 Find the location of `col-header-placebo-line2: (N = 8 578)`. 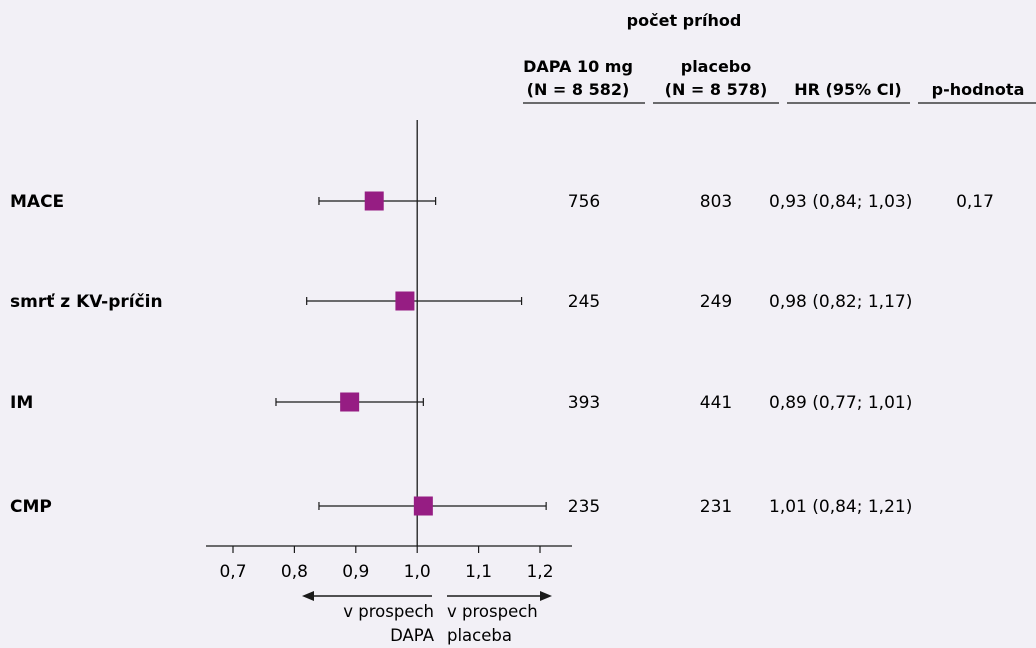

col-header-placebo-line2: (N = 8 578) is located at coordinates (716, 89).